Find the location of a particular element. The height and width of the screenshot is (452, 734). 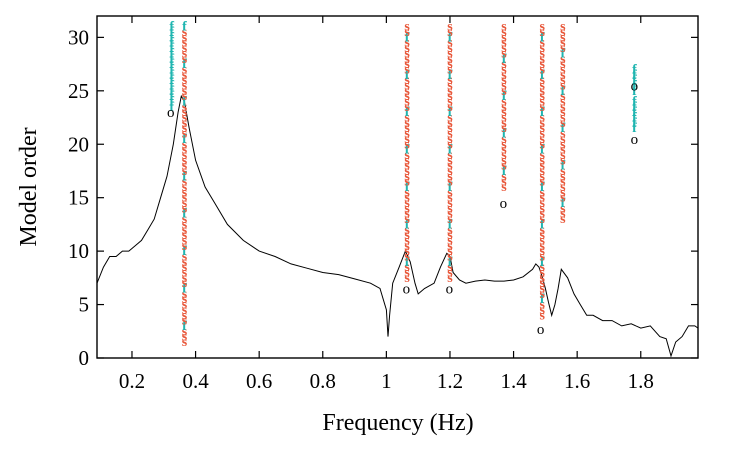

y-axis-title: Model order is located at coordinates (29, 186).